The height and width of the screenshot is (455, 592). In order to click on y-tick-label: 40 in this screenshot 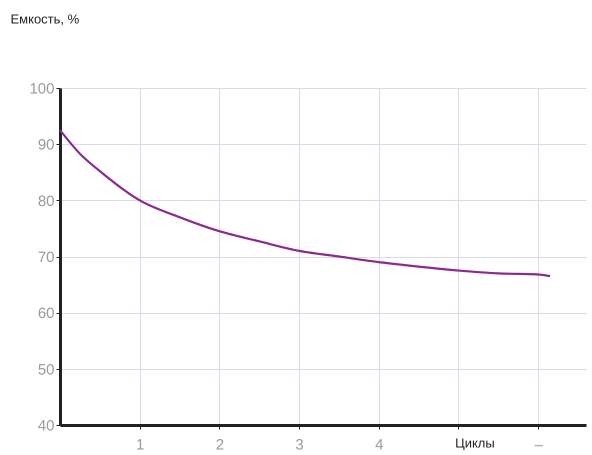, I will do `click(46, 426)`.